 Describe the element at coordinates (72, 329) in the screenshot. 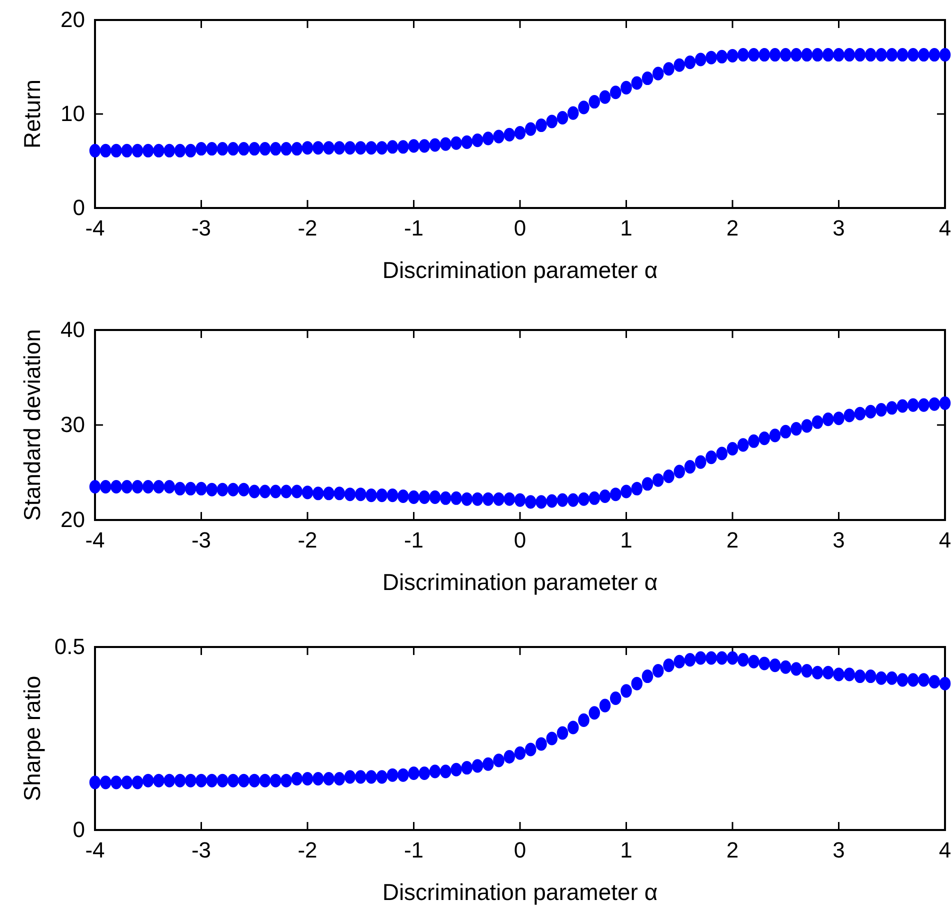

I see `y-tick-label: 40` at that location.